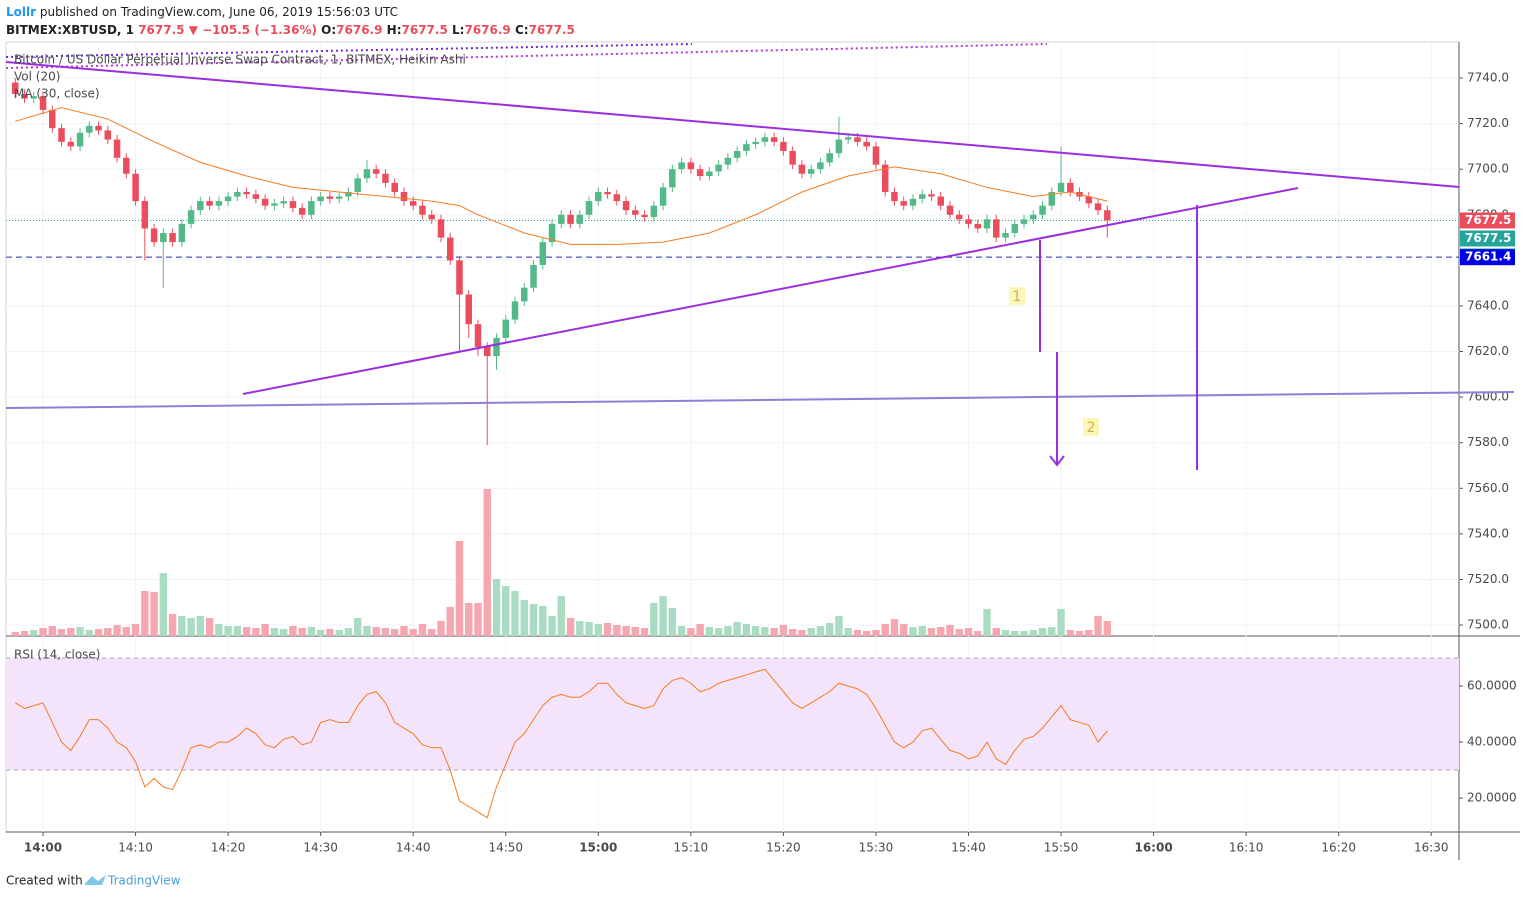 The height and width of the screenshot is (902, 1527). What do you see at coordinates (1492, 742) in the screenshot?
I see `y-tick-label: 40.0000` at bounding box center [1492, 742].